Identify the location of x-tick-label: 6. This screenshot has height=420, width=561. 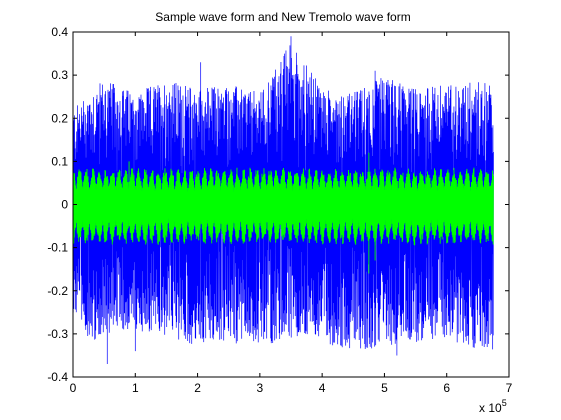
(446, 388).